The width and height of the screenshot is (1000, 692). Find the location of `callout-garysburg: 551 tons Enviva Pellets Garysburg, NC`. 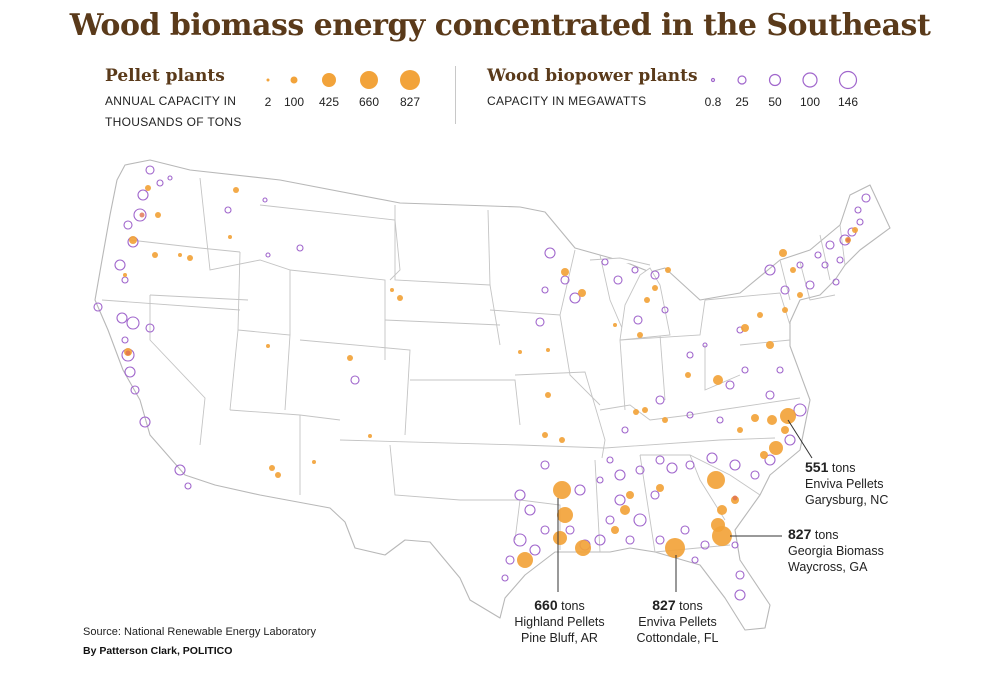

callout-garysburg: 551 tons Enviva Pellets Garysburg, NC is located at coordinates (846, 483).